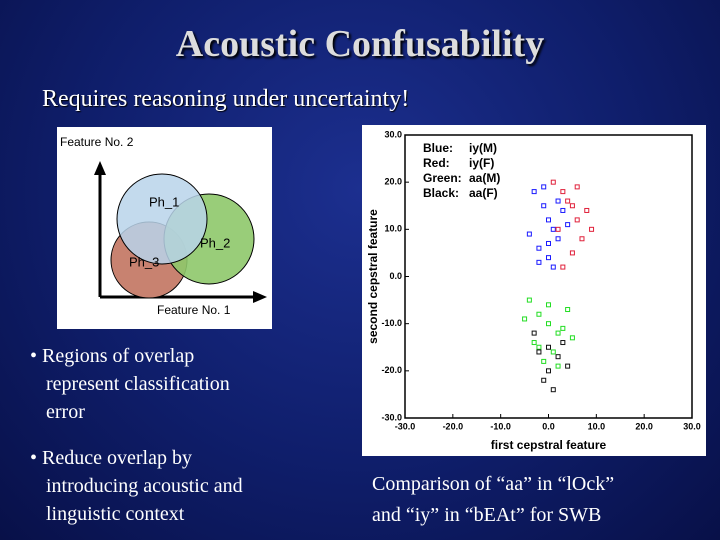 The height and width of the screenshot is (540, 720). Describe the element at coordinates (393, 134) in the screenshot. I see `y-tick-label: 30.0` at that location.